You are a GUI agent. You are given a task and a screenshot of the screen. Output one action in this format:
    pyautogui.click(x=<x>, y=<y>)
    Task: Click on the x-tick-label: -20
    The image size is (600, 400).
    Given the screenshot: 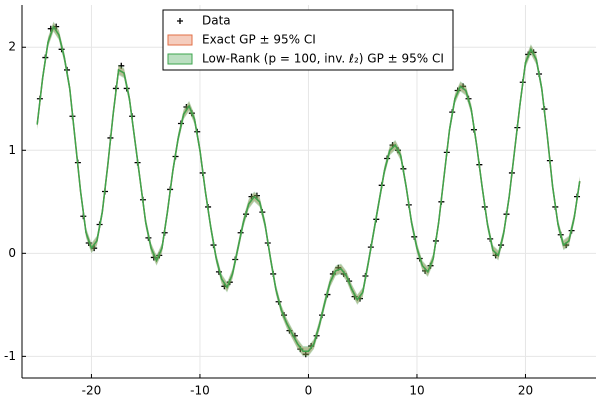 What is the action you would take?
    pyautogui.click(x=92, y=391)
    